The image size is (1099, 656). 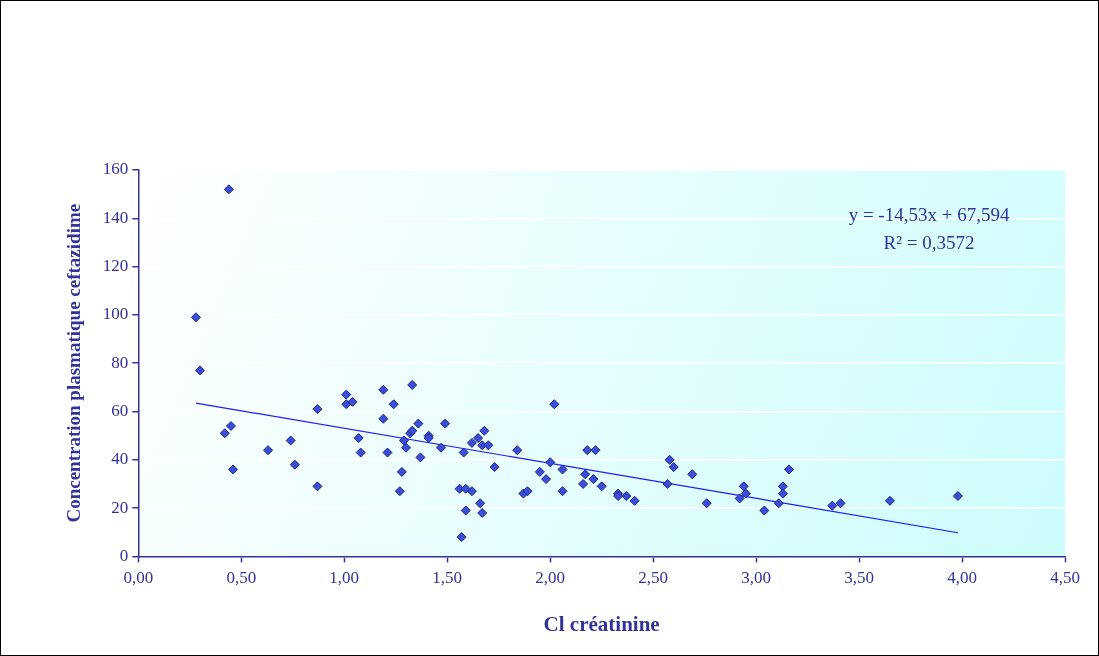 What do you see at coordinates (120, 410) in the screenshot?
I see `y-tick-label: 60` at bounding box center [120, 410].